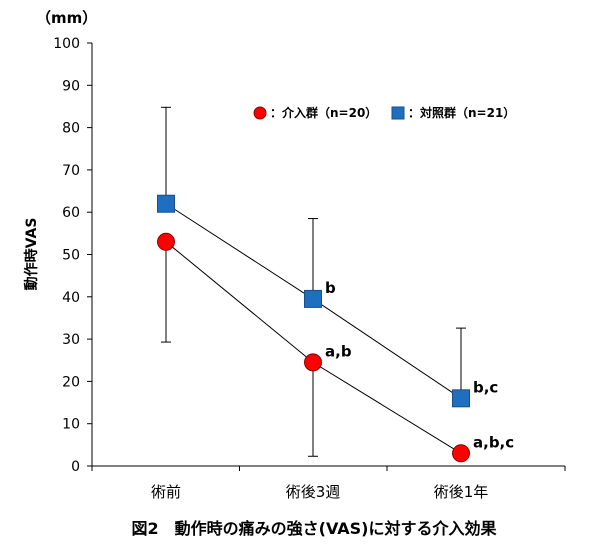 The image size is (600, 552). Describe the element at coordinates (66, 18) in the screenshot. I see `y-unit-label: （mm）` at that location.